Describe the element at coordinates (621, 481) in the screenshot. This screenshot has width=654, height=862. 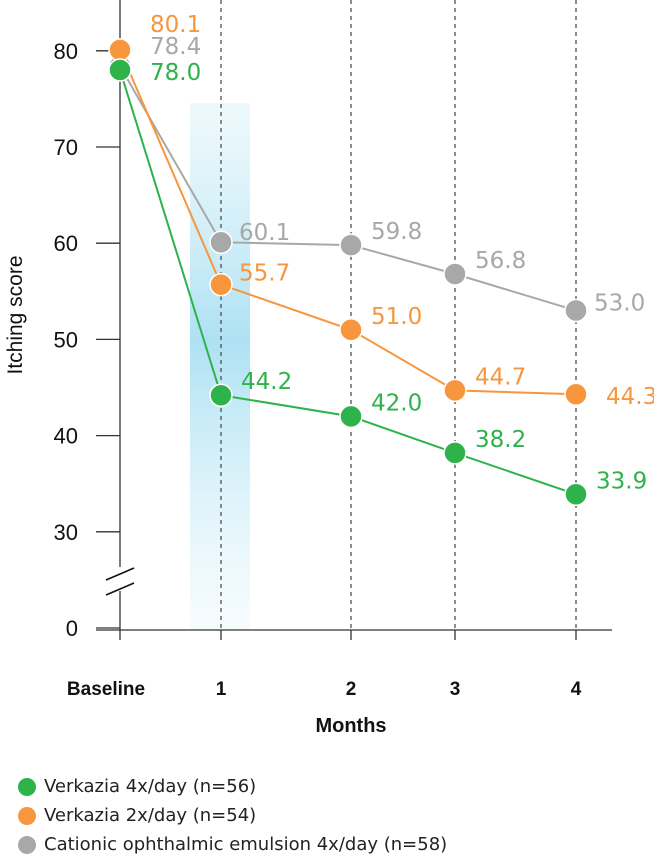
I see `data-label: 33.9` at that location.